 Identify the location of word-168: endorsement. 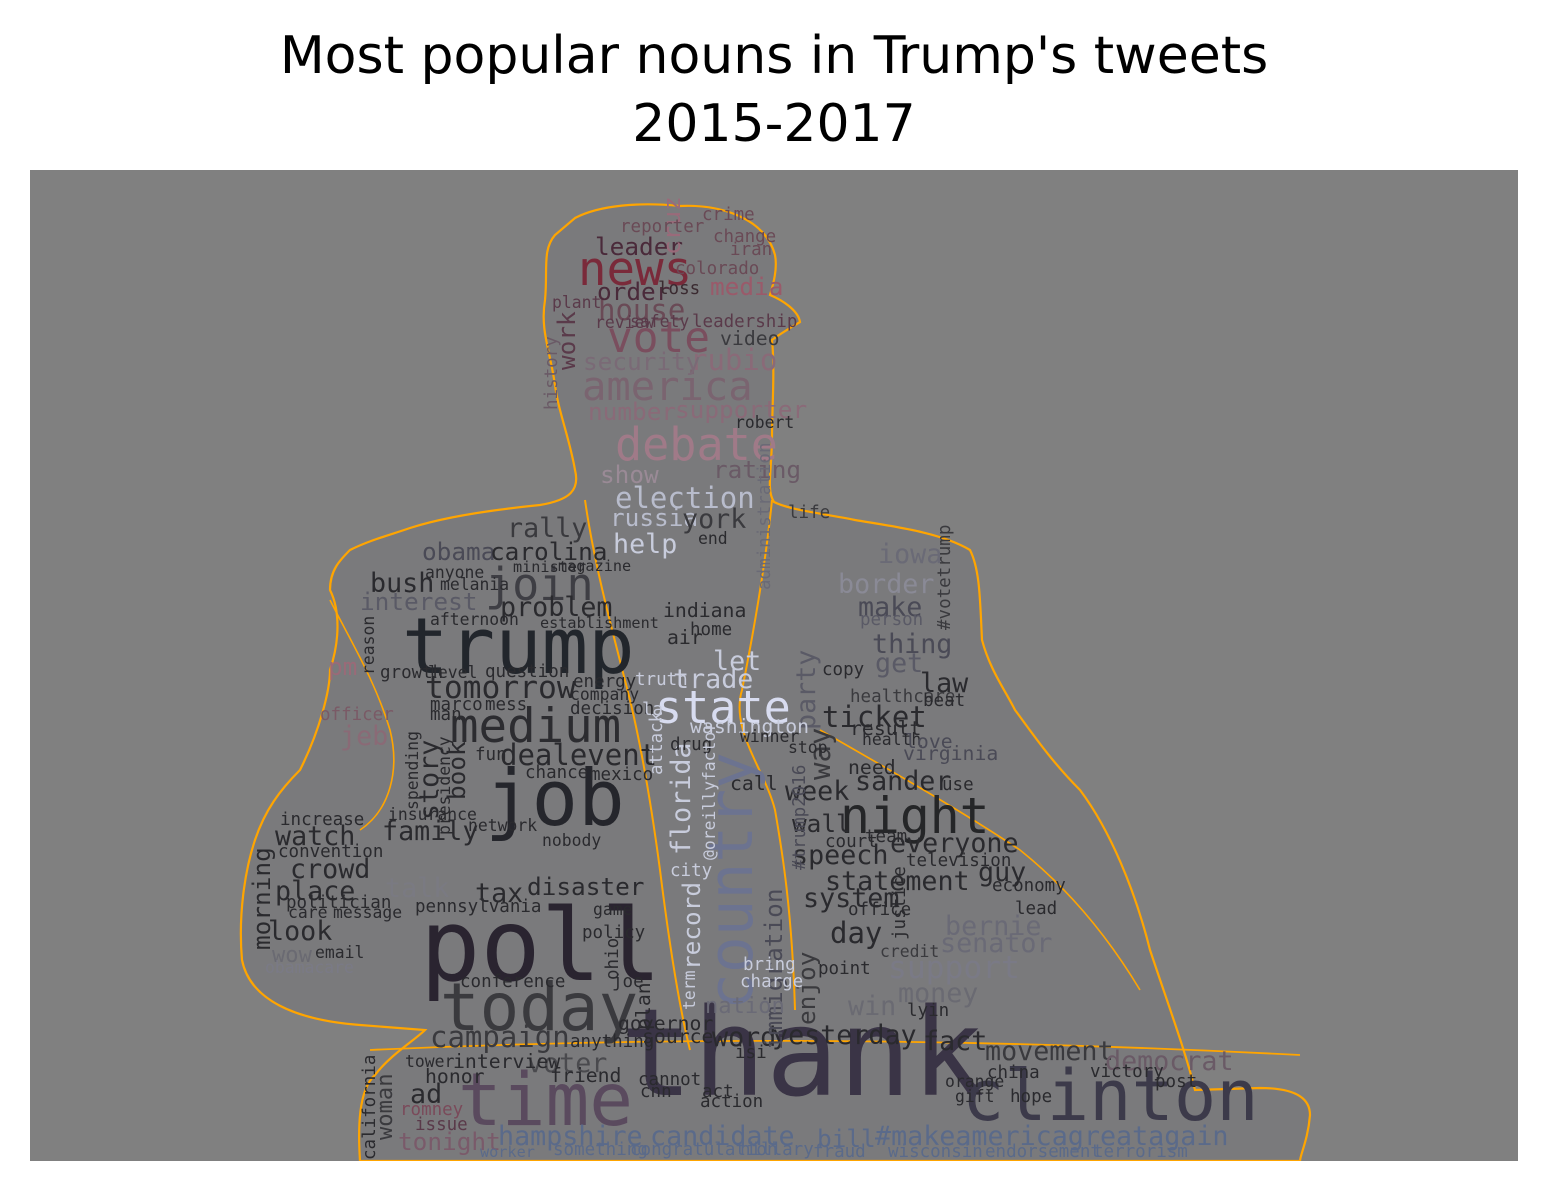
(1043, 1151).